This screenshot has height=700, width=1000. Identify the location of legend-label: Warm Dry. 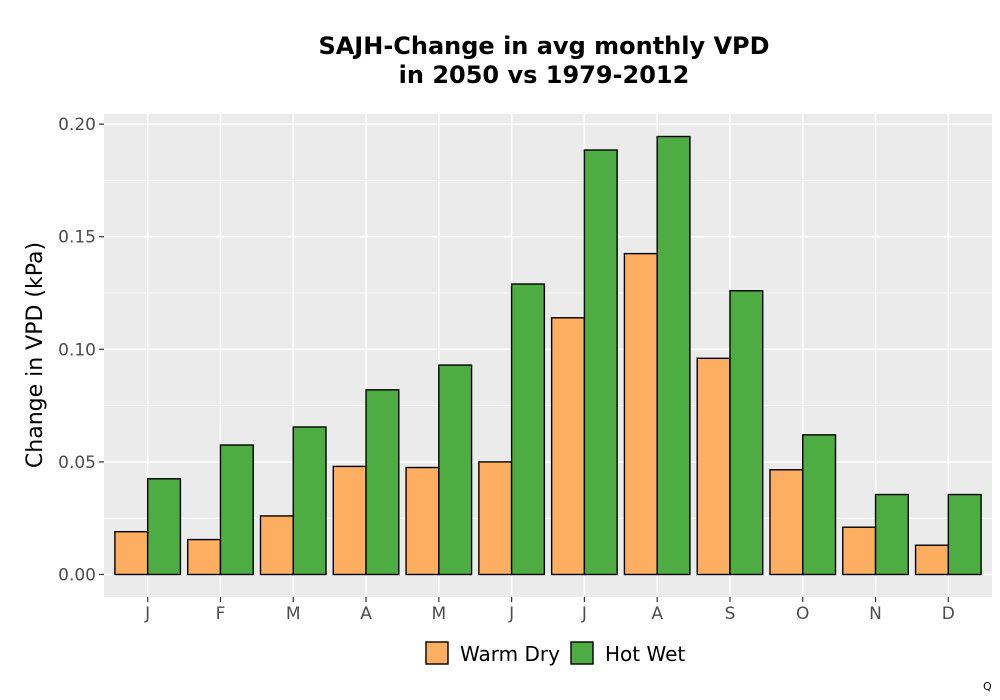
(510, 654).